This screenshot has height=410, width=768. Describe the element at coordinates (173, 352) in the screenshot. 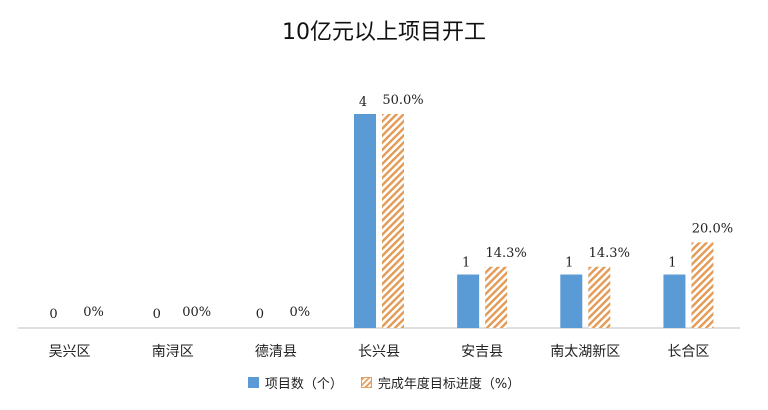

I see `category-label-1: 南浔区` at that location.